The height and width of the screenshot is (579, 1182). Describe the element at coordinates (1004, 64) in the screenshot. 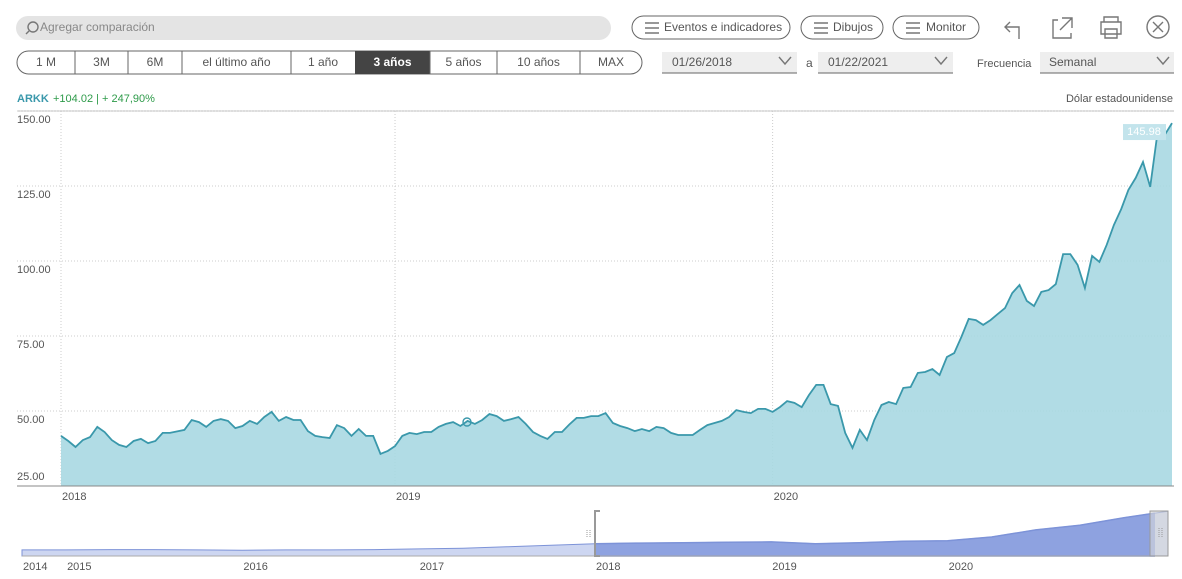

I see `frequency-label: Frecuencia` at that location.